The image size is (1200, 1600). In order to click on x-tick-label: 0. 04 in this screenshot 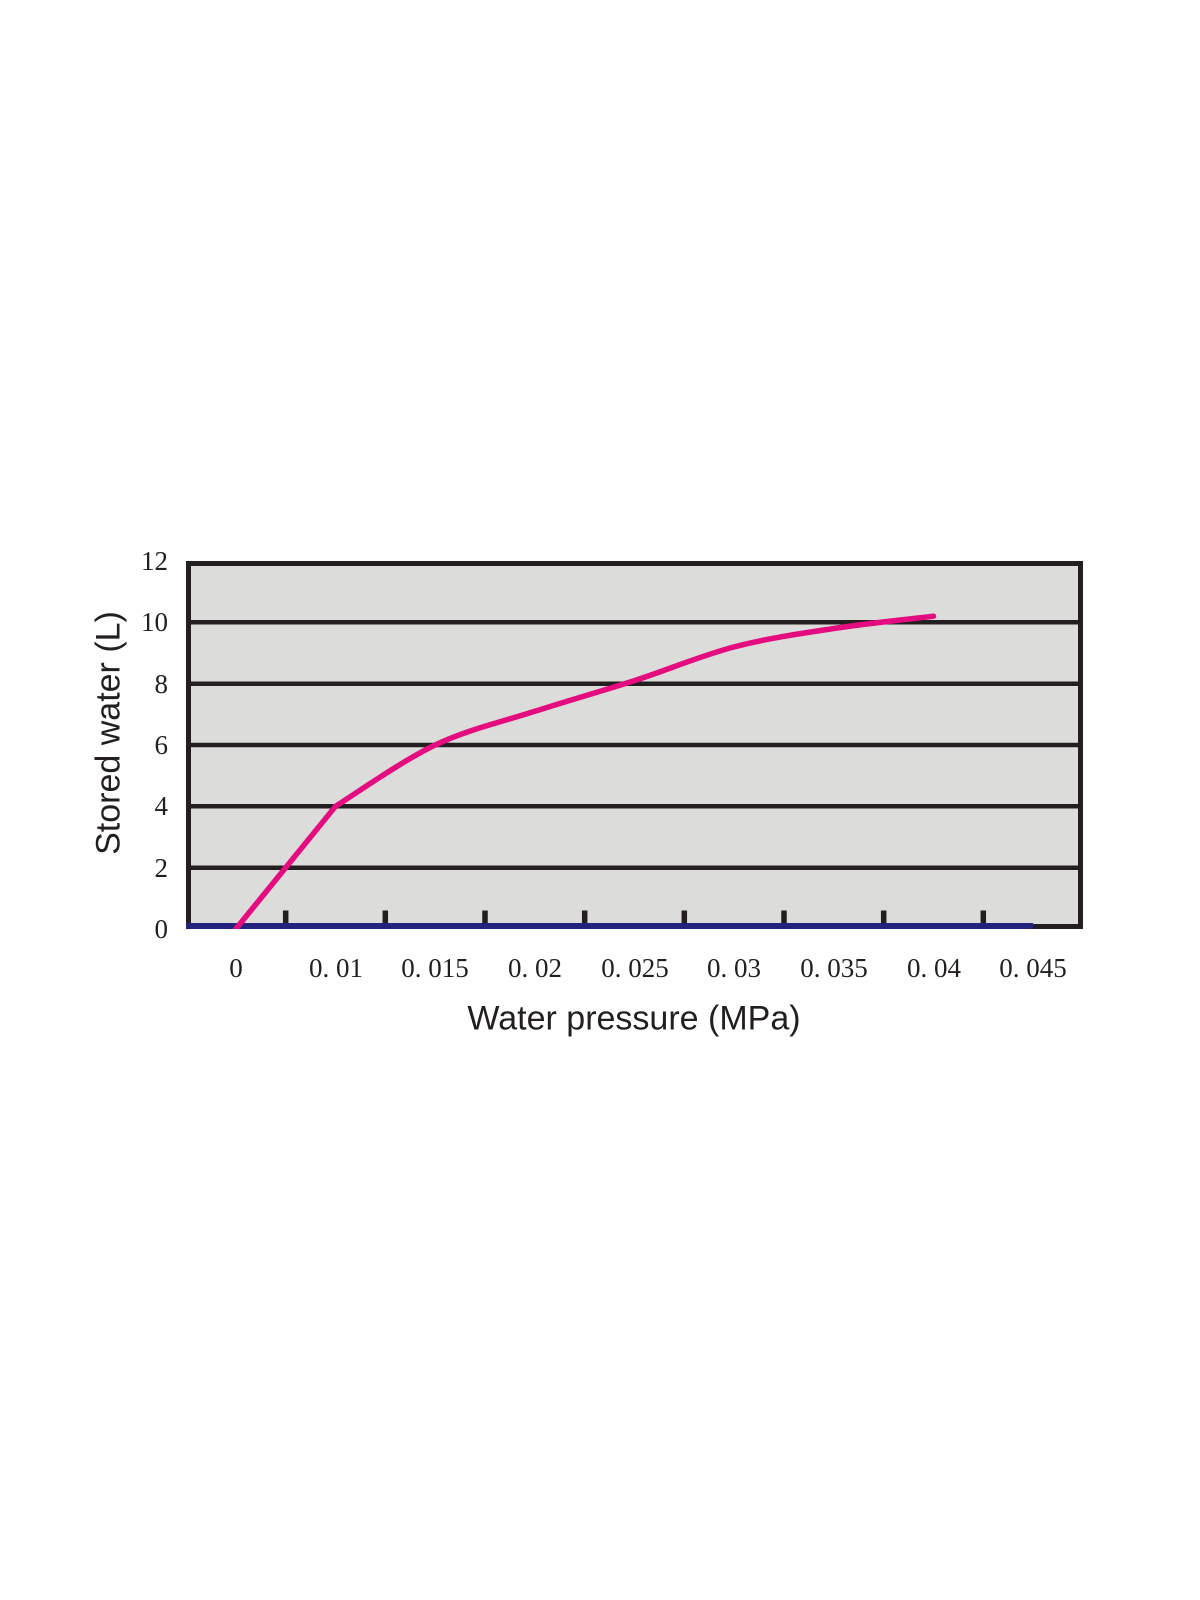, I will do `click(934, 968)`.